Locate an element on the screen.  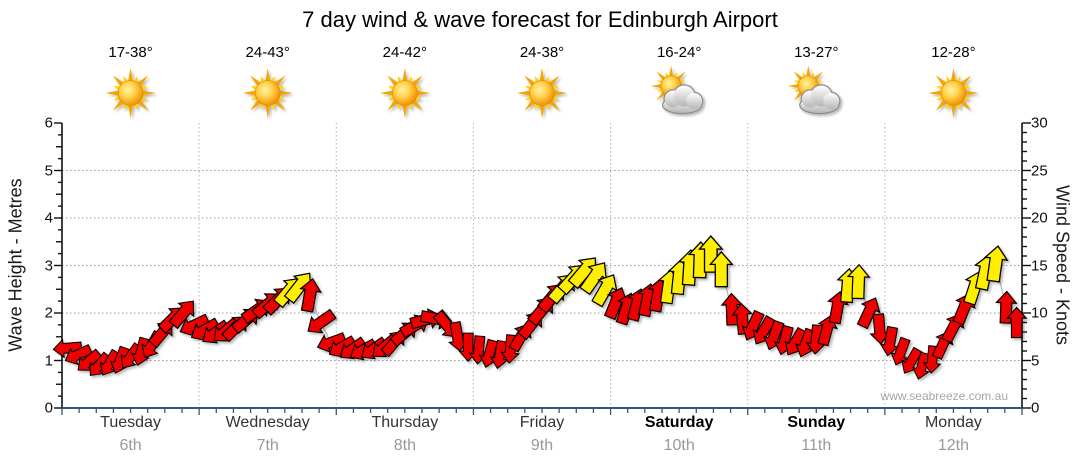
left-axis-tick-label: 0 is located at coordinates (48, 408).